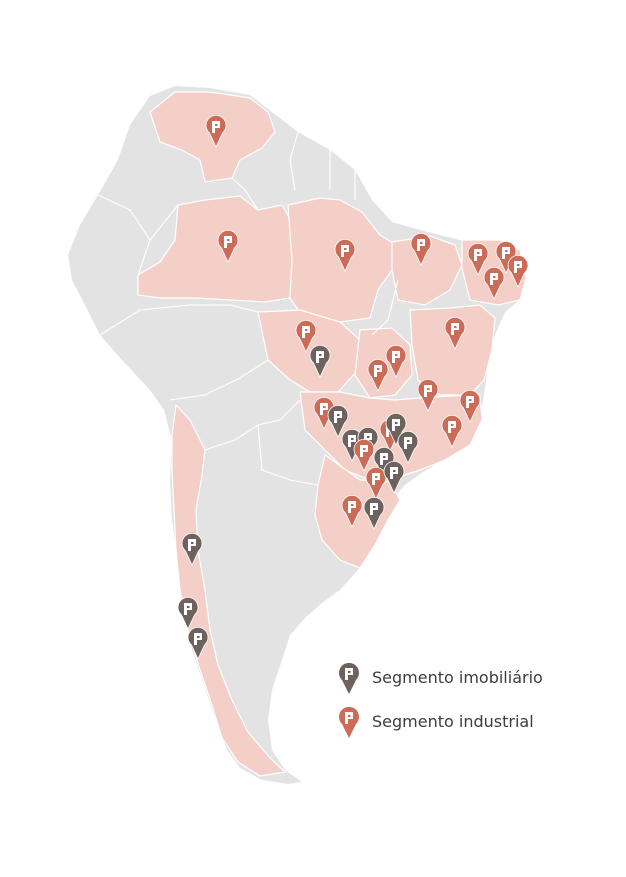  I want to click on industrial-marker-icon, so click(349, 722).